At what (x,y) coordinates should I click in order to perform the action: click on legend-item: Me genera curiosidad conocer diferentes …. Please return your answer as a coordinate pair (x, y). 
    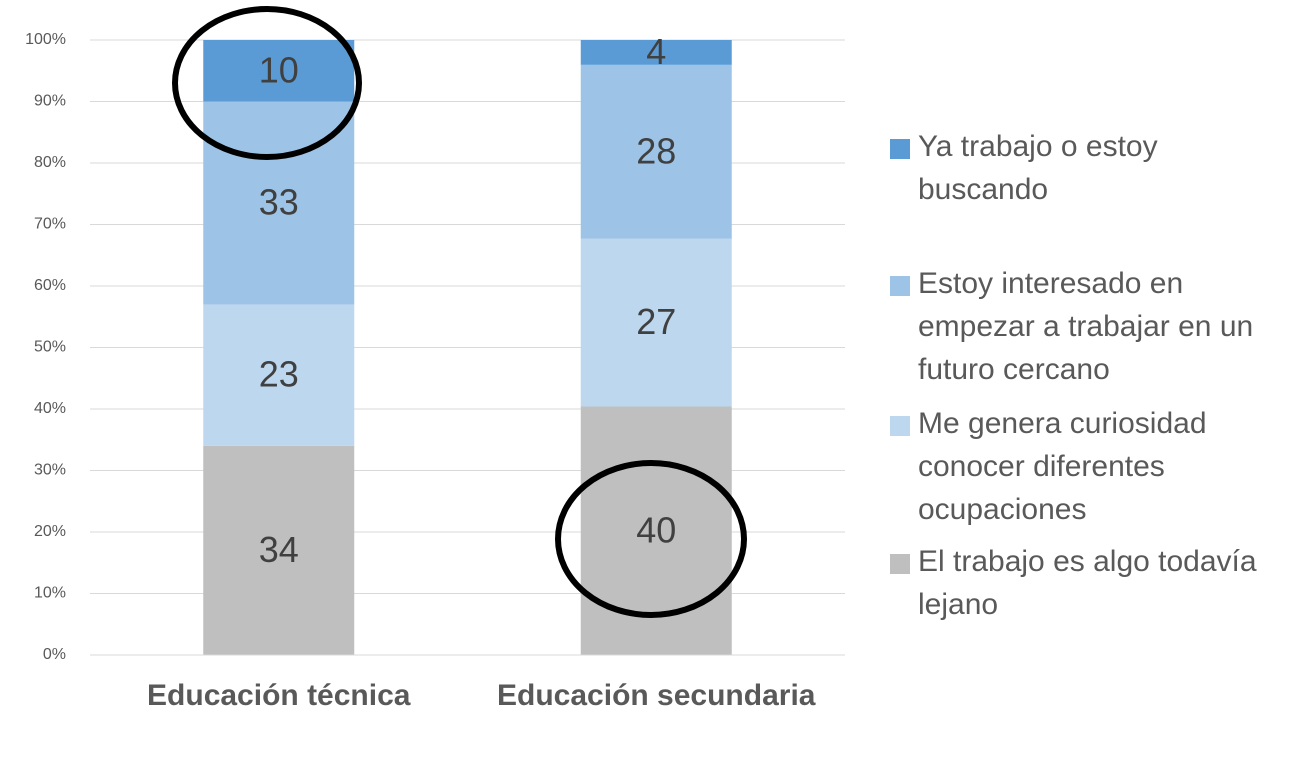
    Looking at the image, I should click on (1090, 466).